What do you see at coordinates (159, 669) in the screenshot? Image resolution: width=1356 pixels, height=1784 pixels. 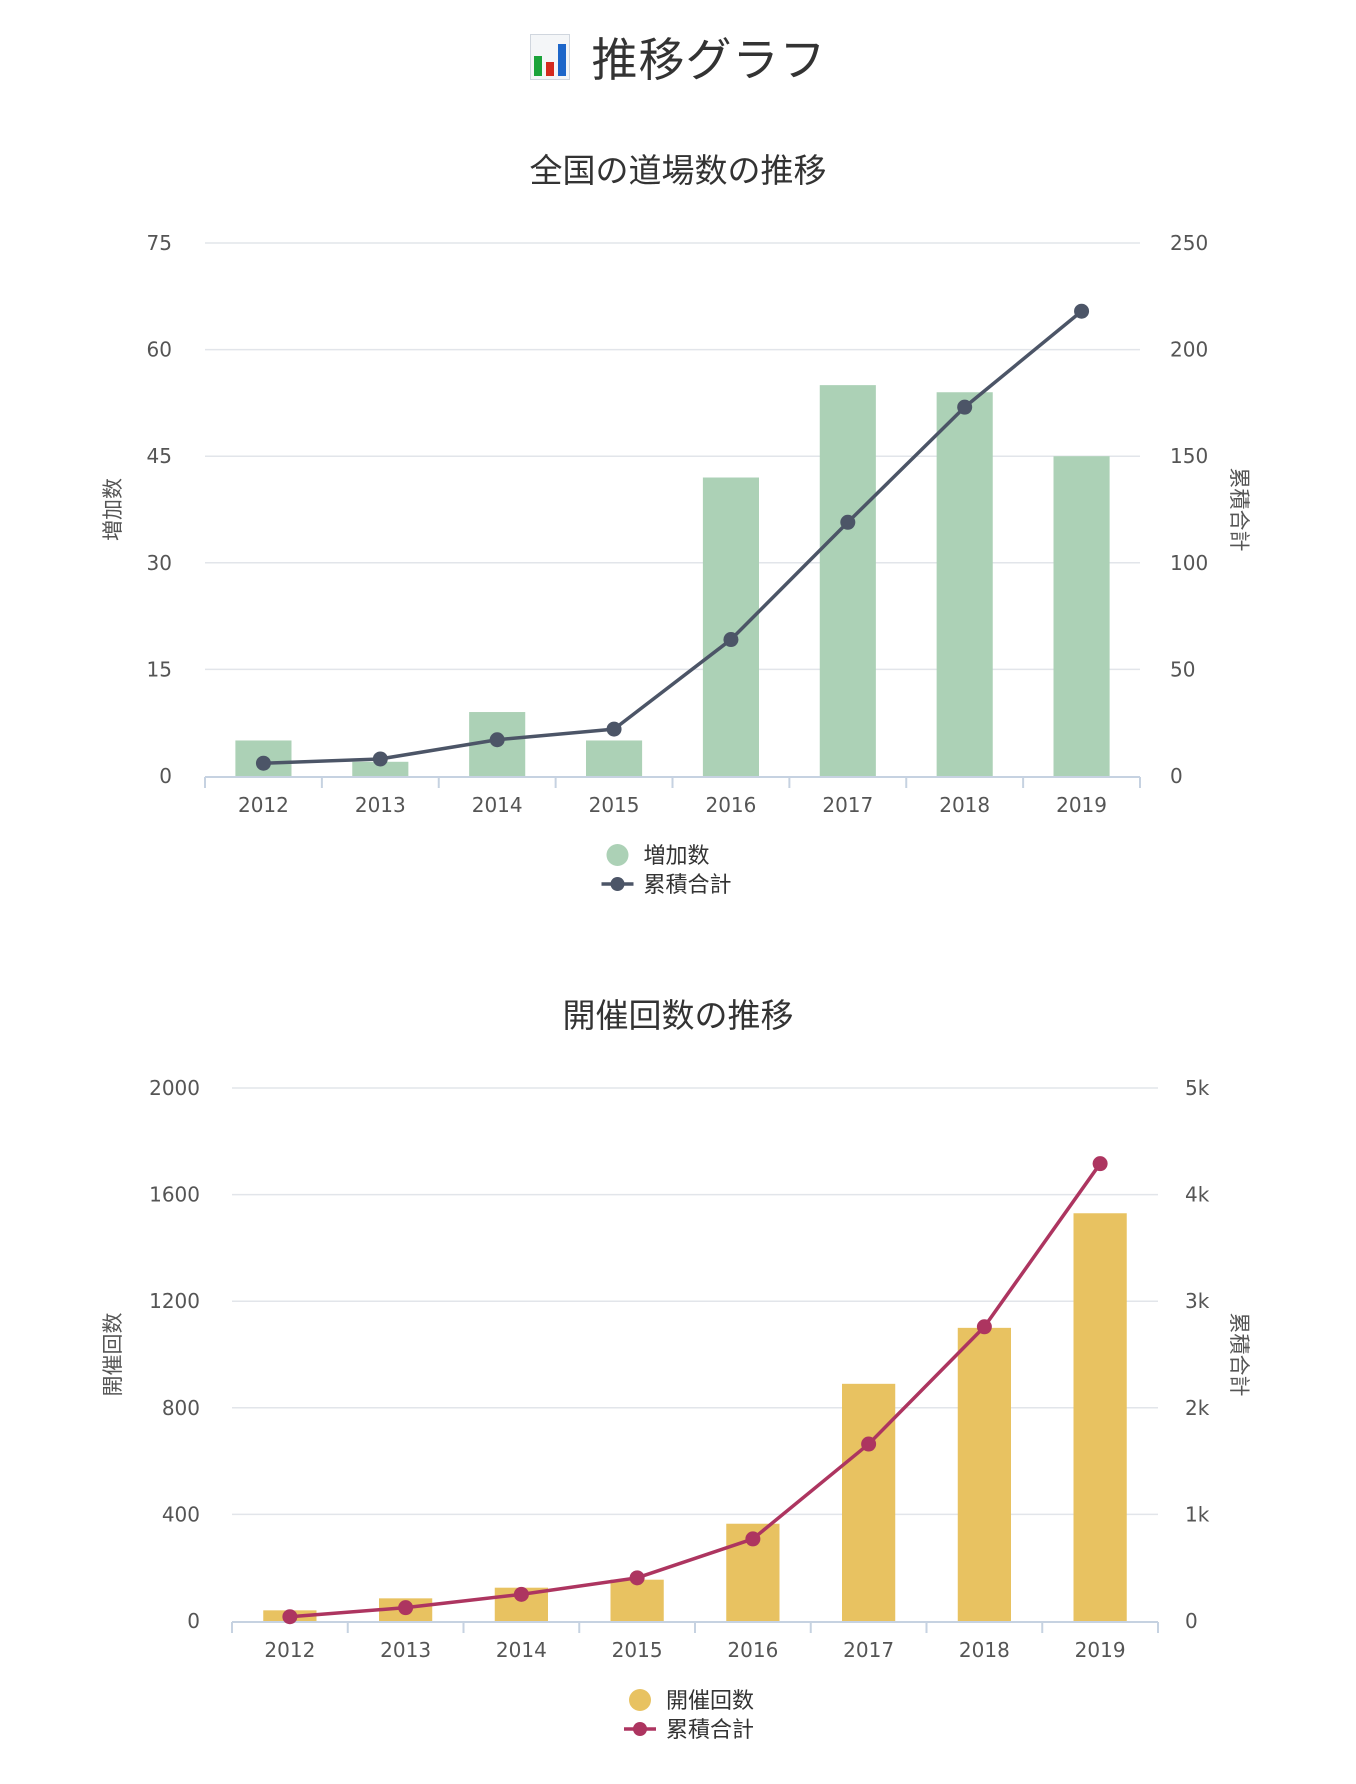 I see `y-tick-label: 15` at bounding box center [159, 669].